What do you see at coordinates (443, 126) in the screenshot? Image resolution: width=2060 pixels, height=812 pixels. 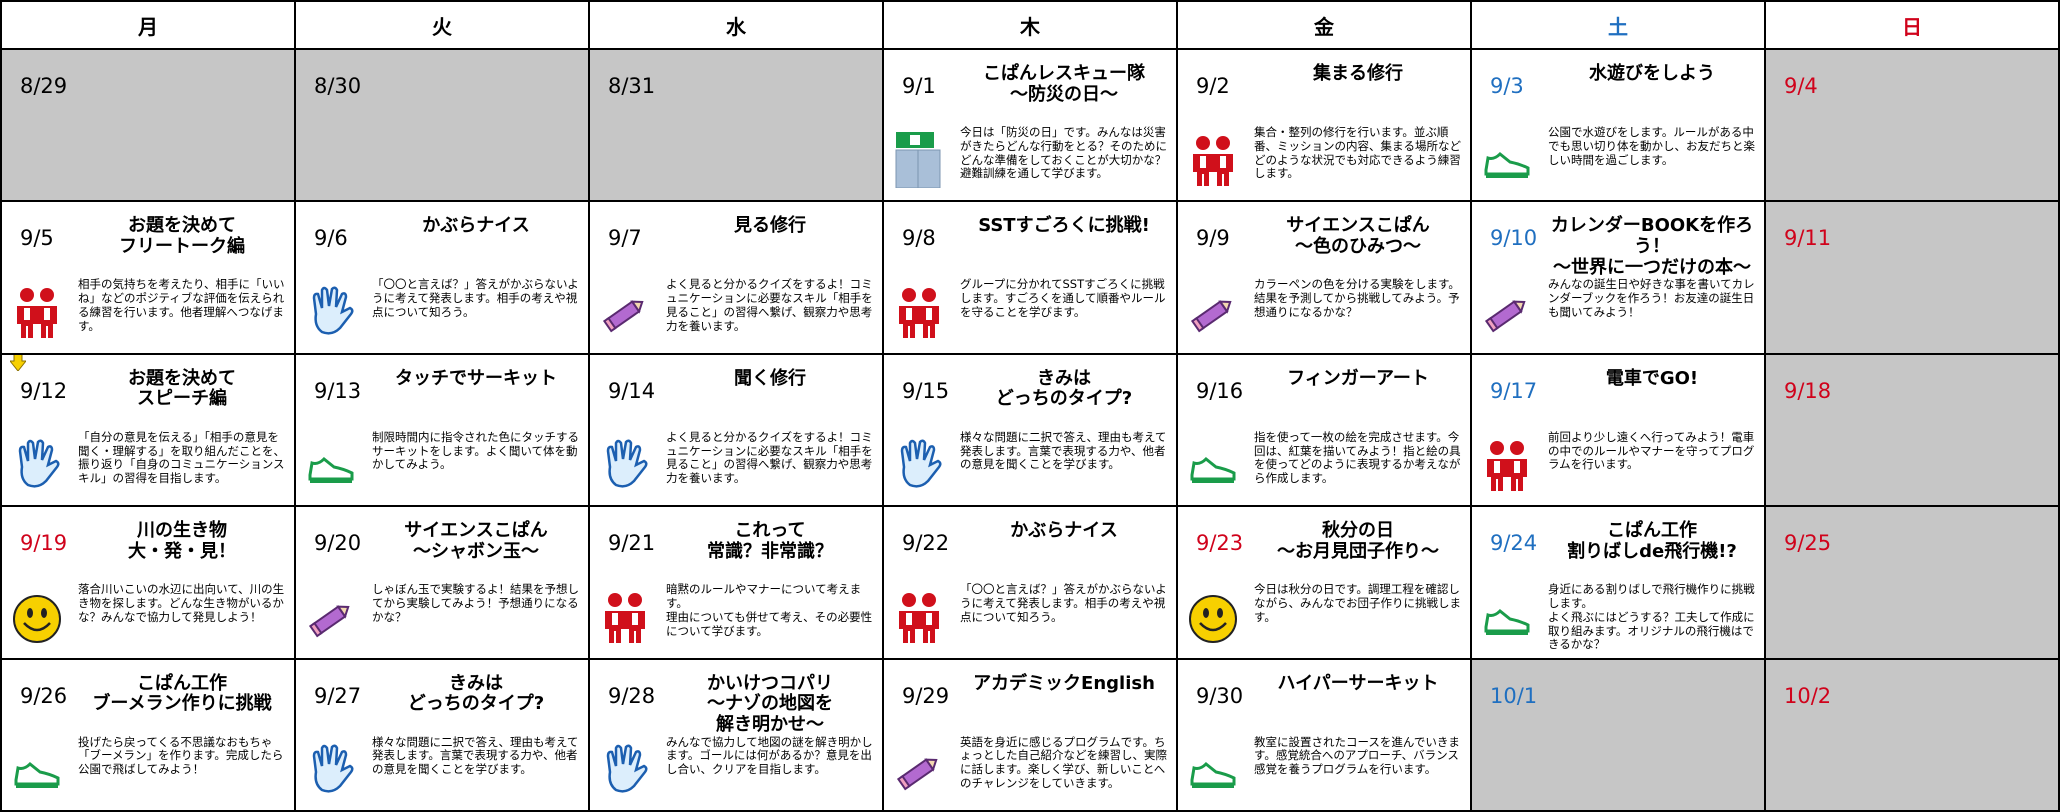 I see `day-cell: 8/30` at bounding box center [443, 126].